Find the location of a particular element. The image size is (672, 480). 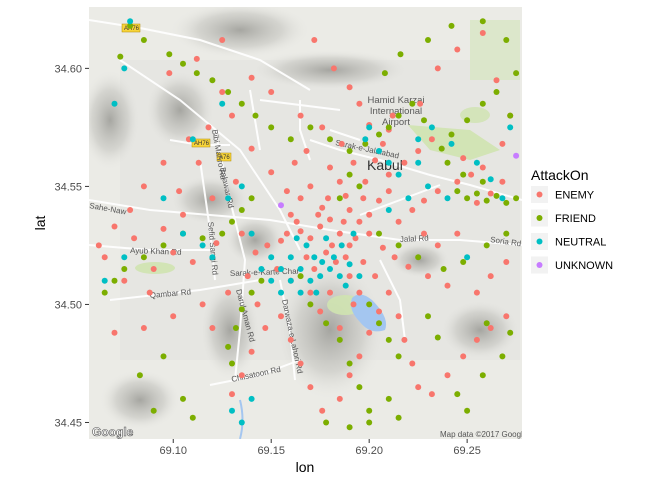

x-tick-label: 69.25 is located at coordinates (467, 451).